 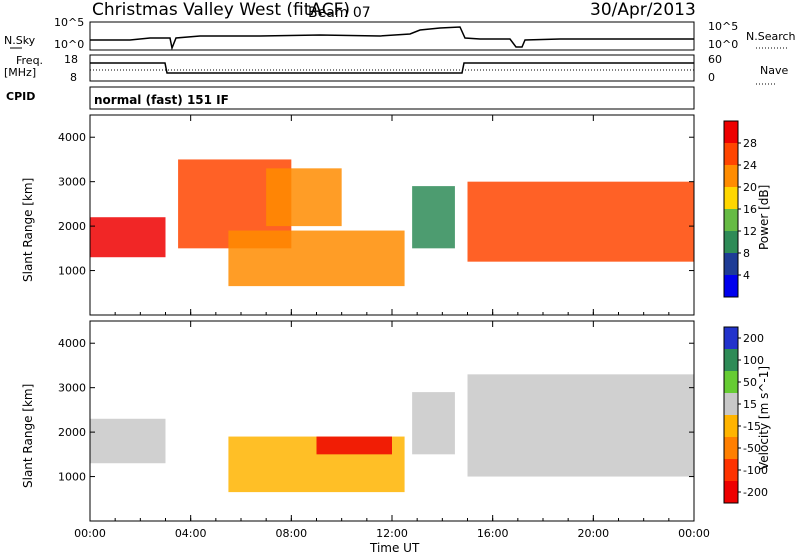 I want to click on noise-panel: N.Sky 10^5 10^0 10^5 10^0 N.Search, so click(x=400, y=33).